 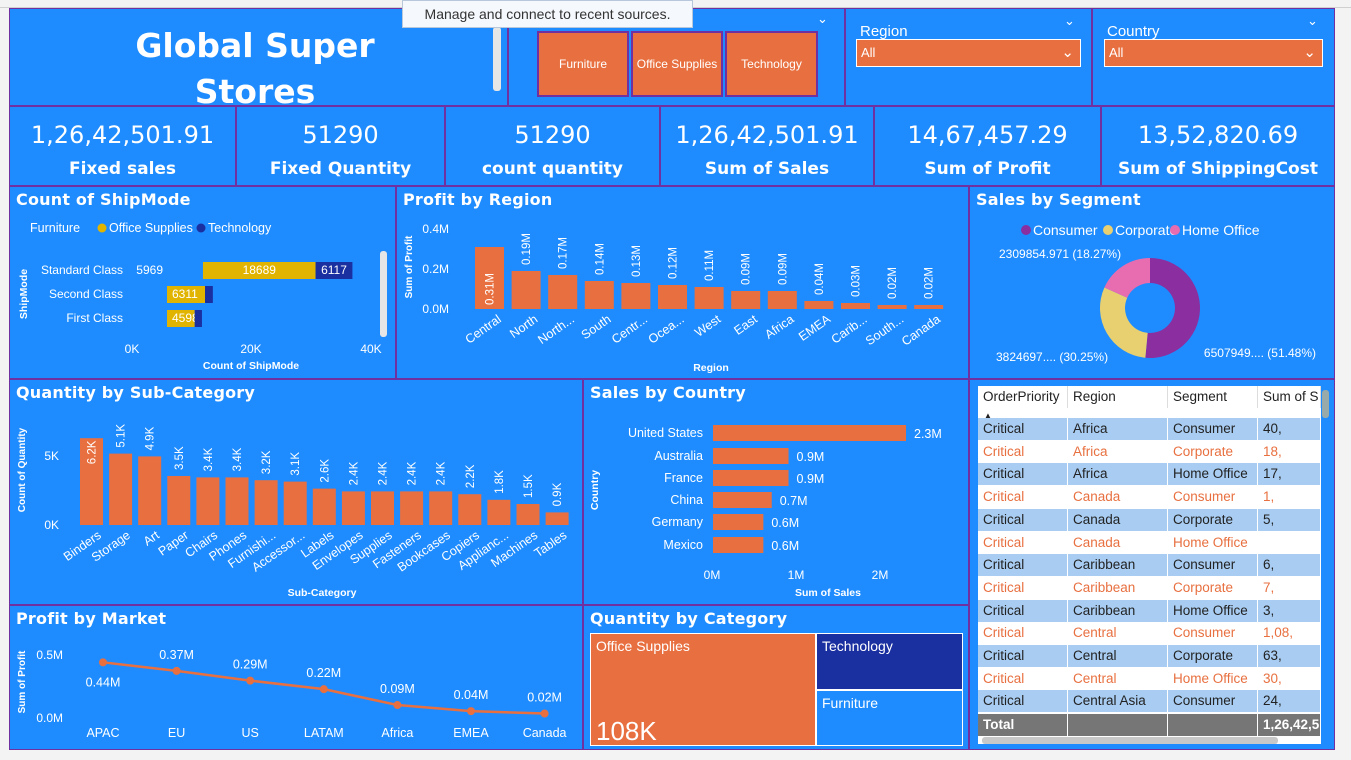 What do you see at coordinates (1149, 429) in the screenshot?
I see `table-row: Critical Africa Consumer 40,` at bounding box center [1149, 429].